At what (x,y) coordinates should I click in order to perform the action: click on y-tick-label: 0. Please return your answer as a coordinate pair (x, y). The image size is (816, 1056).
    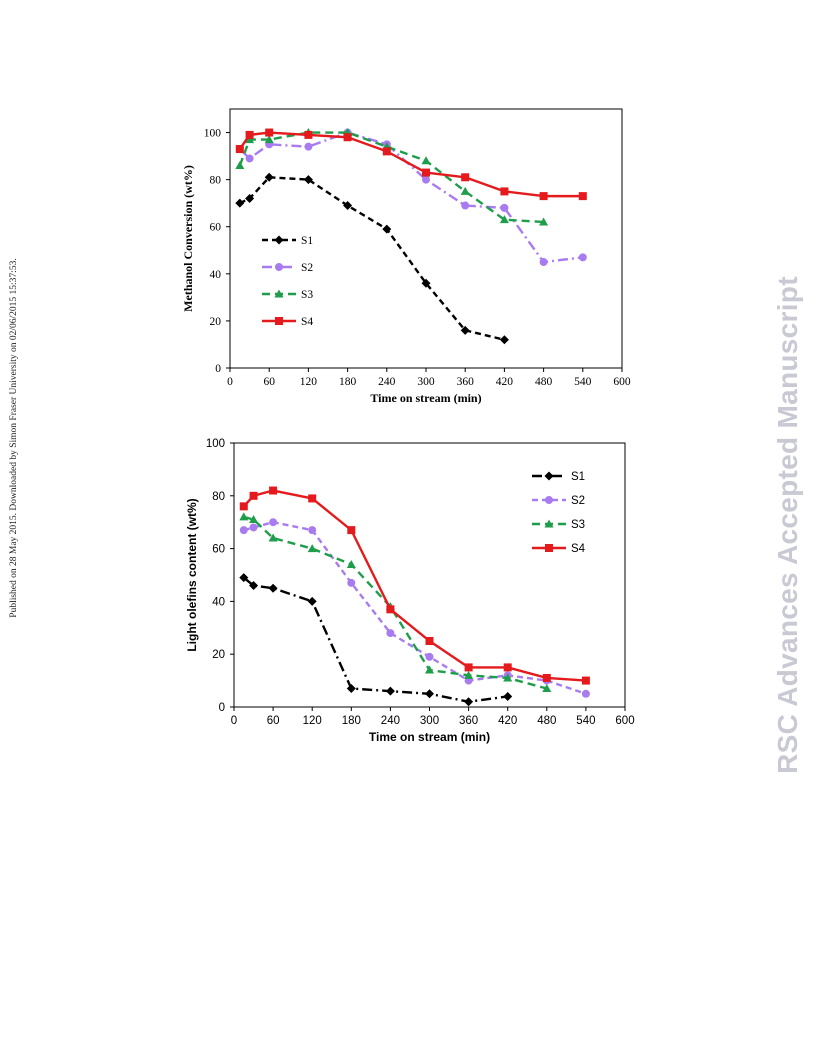
    Looking at the image, I should click on (218, 369).